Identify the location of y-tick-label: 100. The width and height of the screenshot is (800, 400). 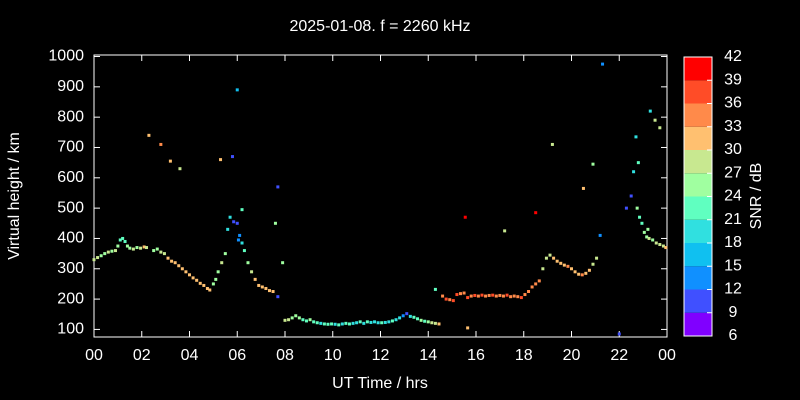
(70, 329).